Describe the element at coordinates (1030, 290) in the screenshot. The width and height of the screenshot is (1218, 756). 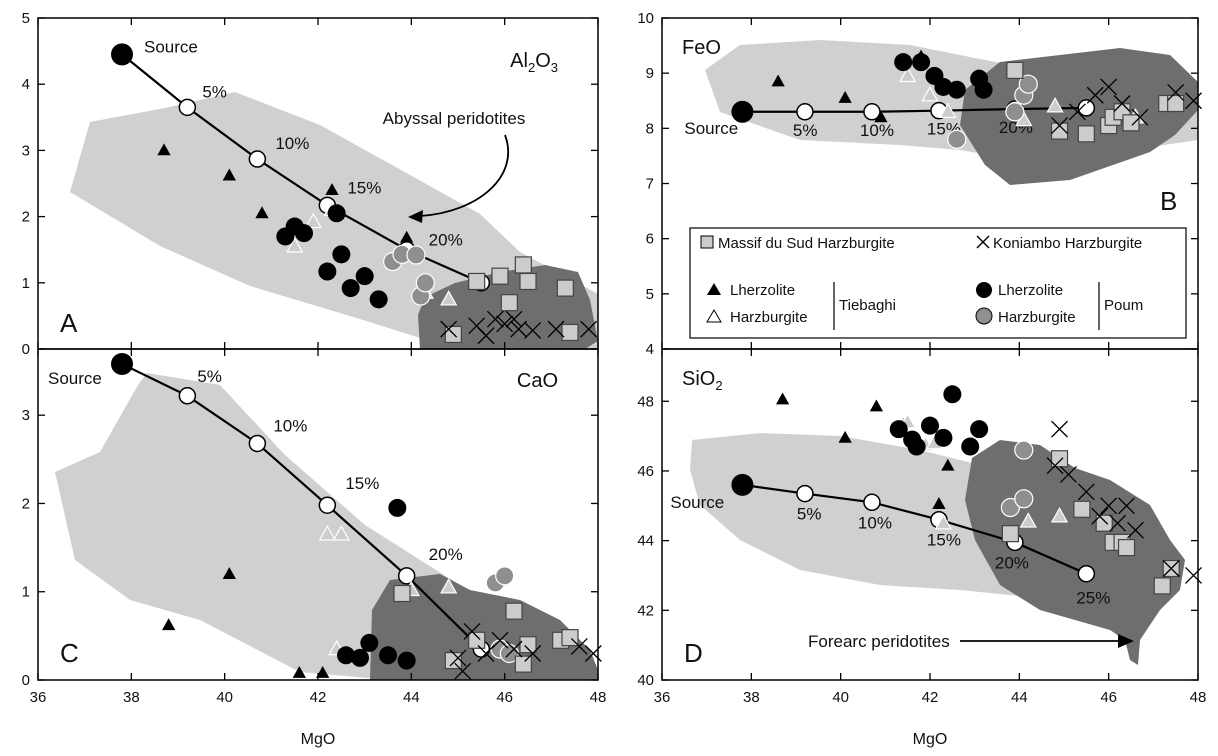
I see `legend-poum-lherzolite: Lherzolite` at that location.